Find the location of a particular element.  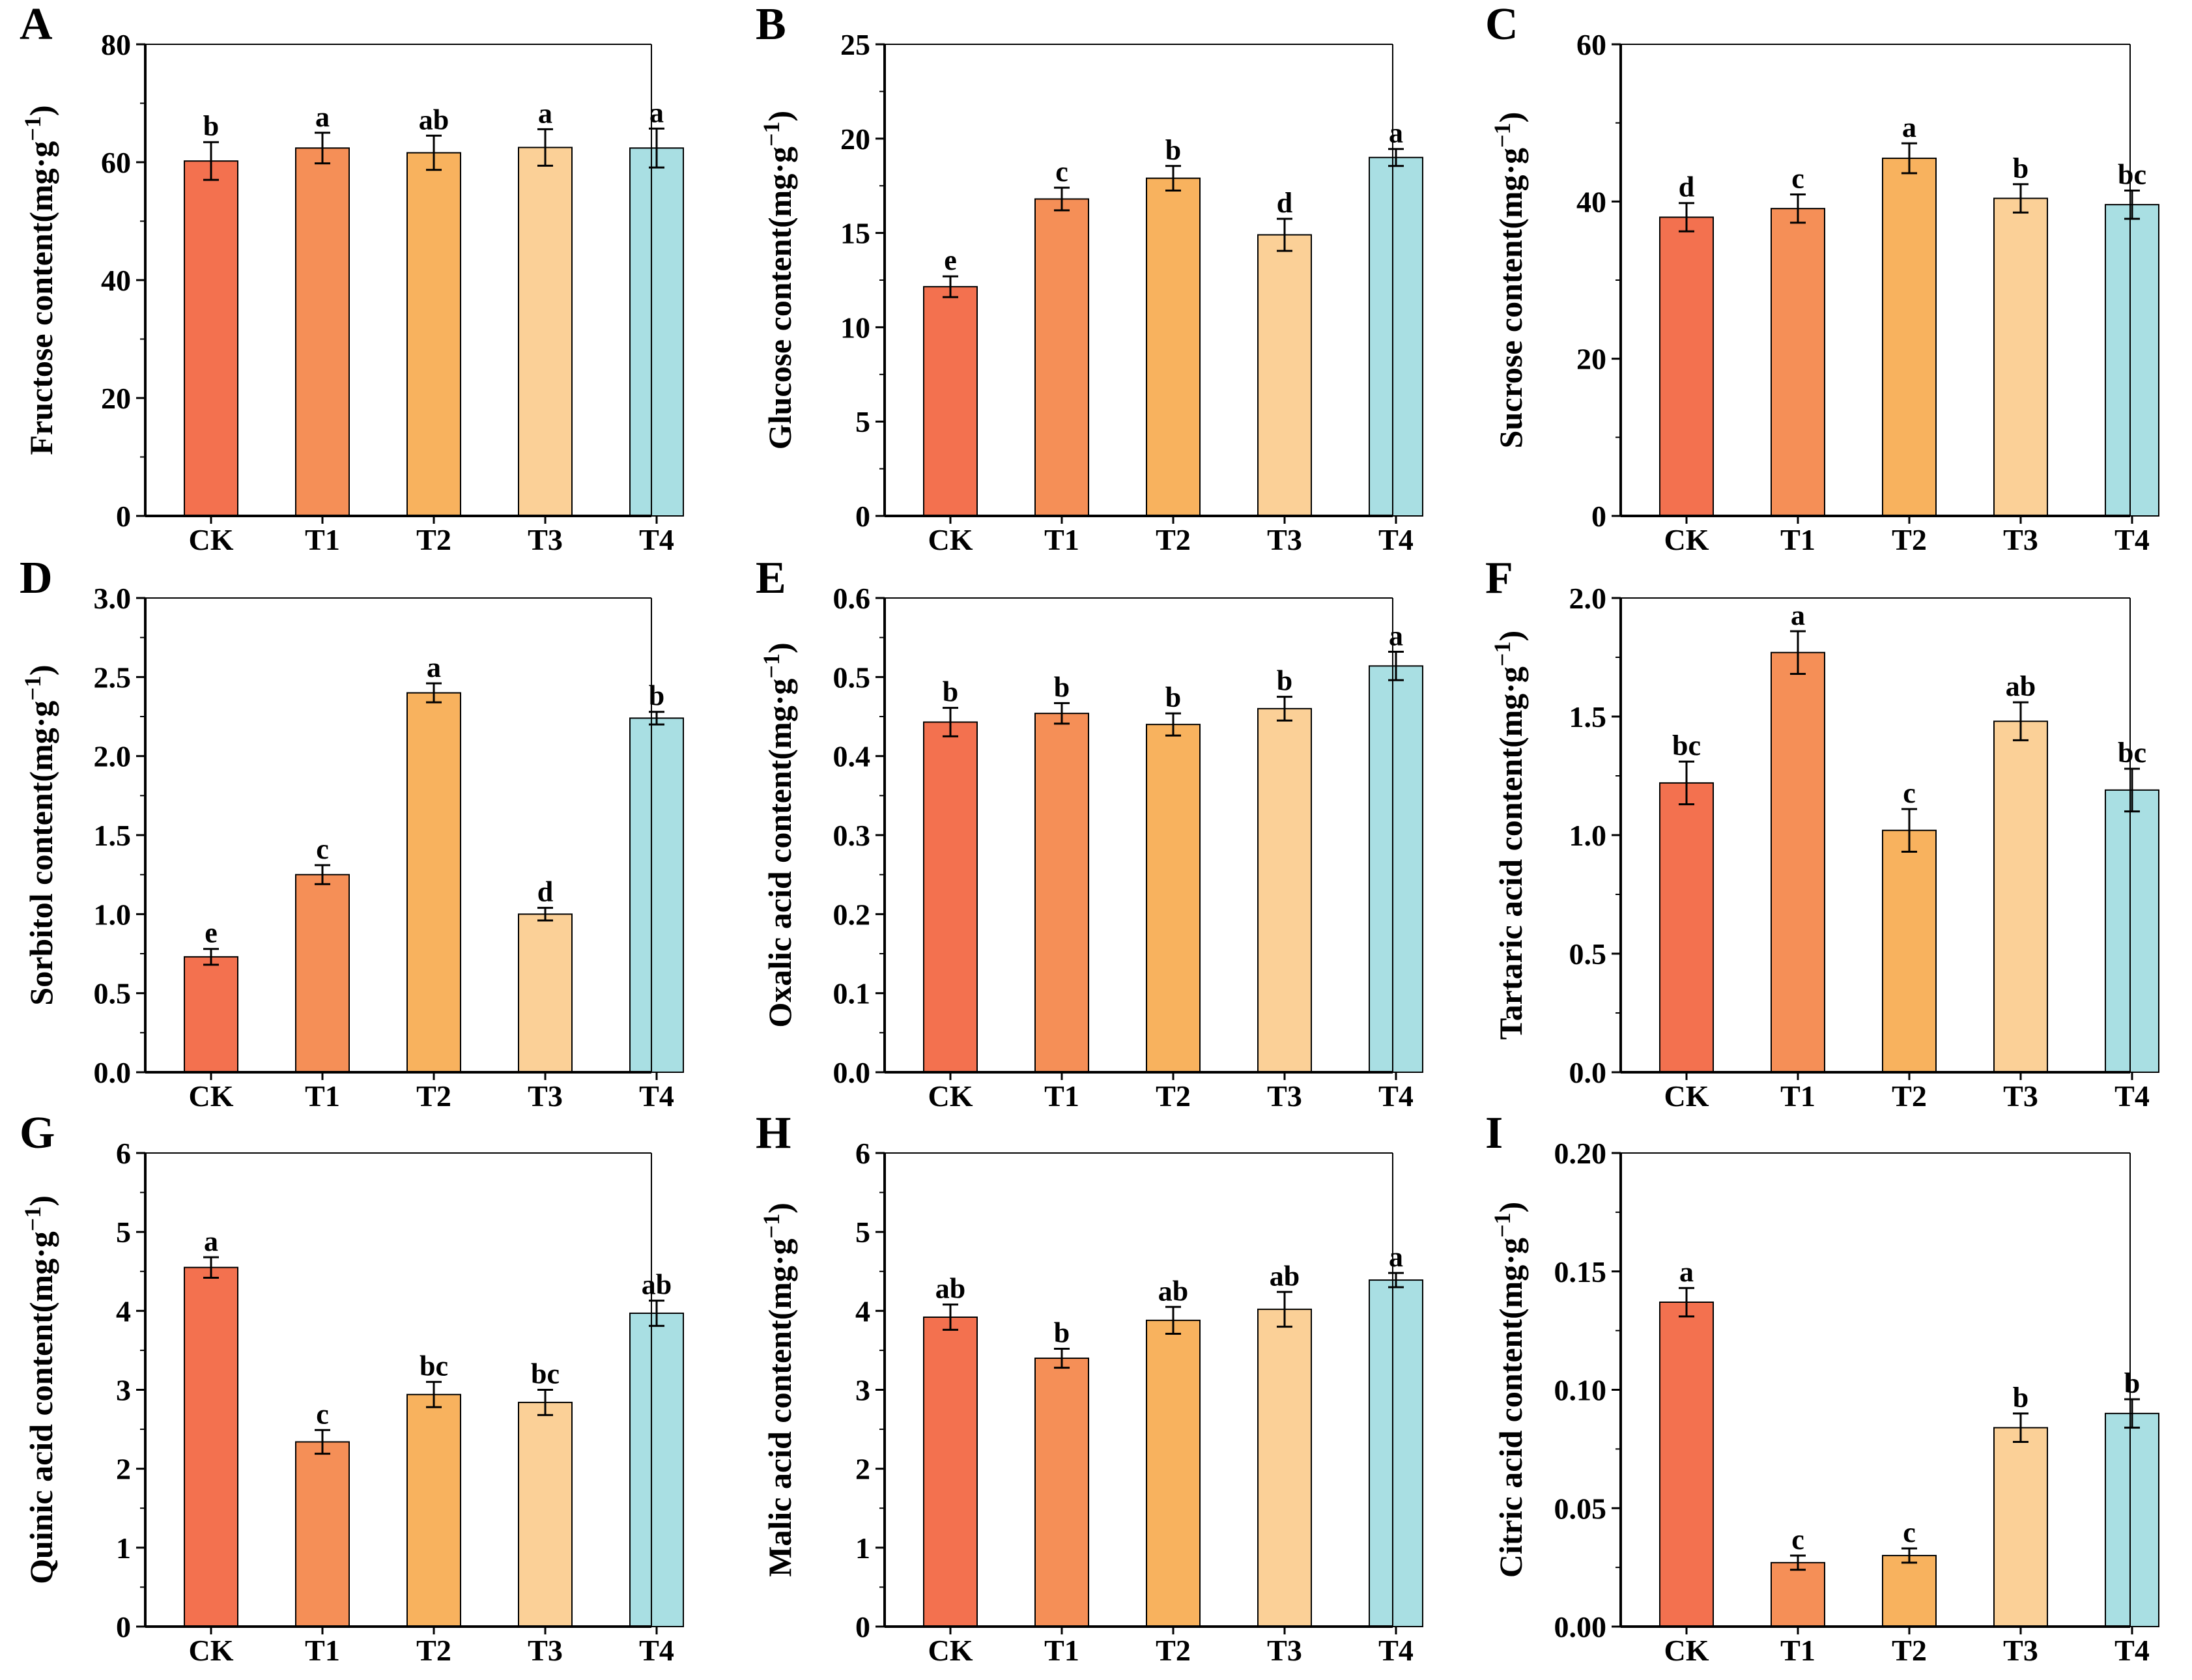

bar-a-t4 is located at coordinates (656, 332).